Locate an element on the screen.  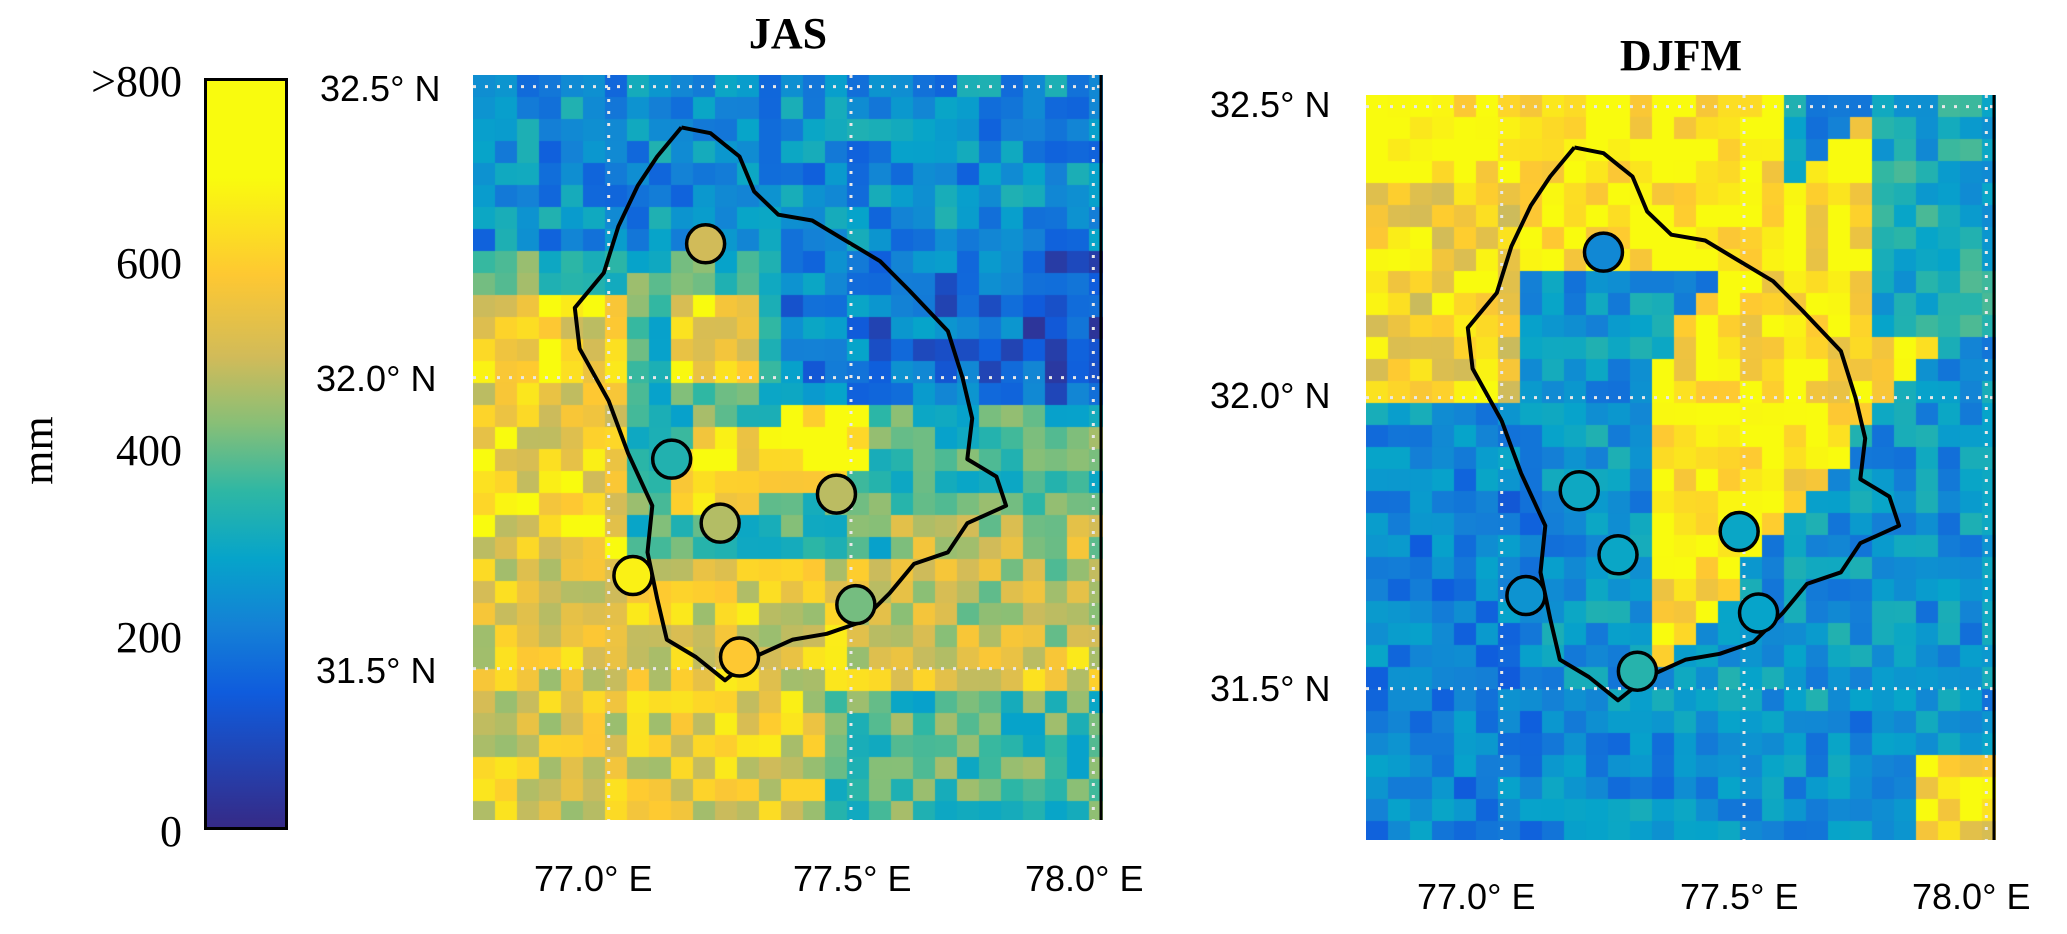
colorbar-tick: 200 is located at coordinates (149, 637).